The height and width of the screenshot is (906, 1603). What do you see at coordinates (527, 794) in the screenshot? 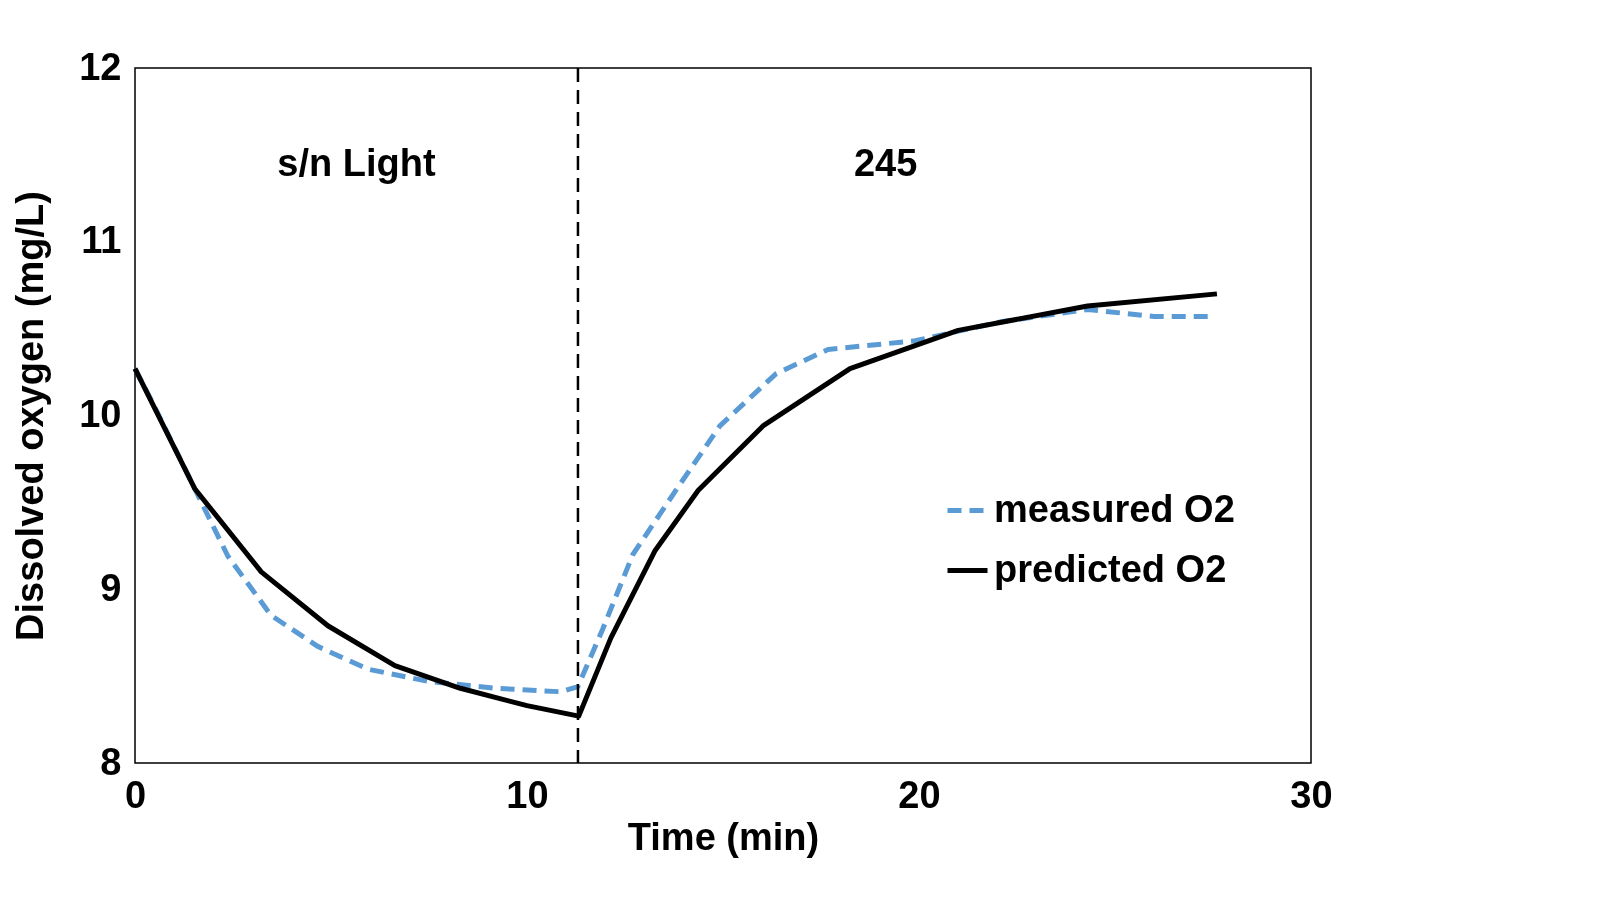
I see `x-tick-label: 10` at bounding box center [527, 794].